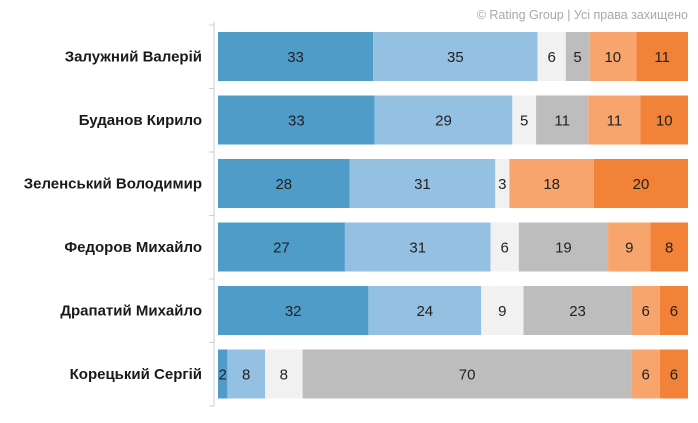  Describe the element at coordinates (131, 311) in the screenshot. I see `category-label: Драпатий Михайло` at that location.